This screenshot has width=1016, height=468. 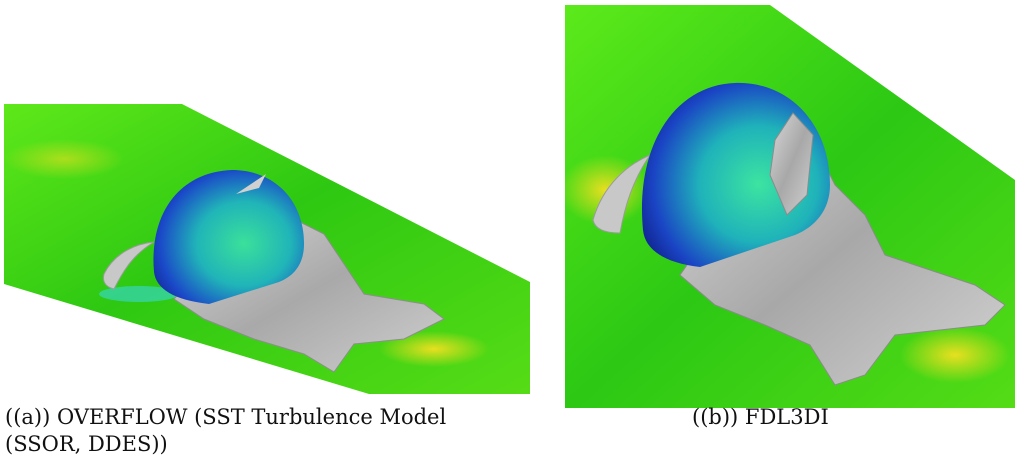 I want to click on yellow-highlight-right, so click(x=955, y=355).